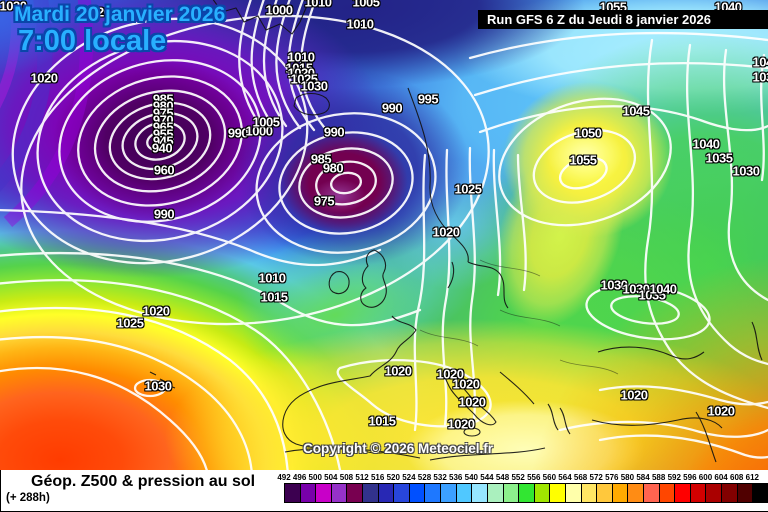 The width and height of the screenshot is (768, 512). What do you see at coordinates (120, 14) in the screenshot?
I see `forecast-date: Mardi 20 janvier 2026` at bounding box center [120, 14].